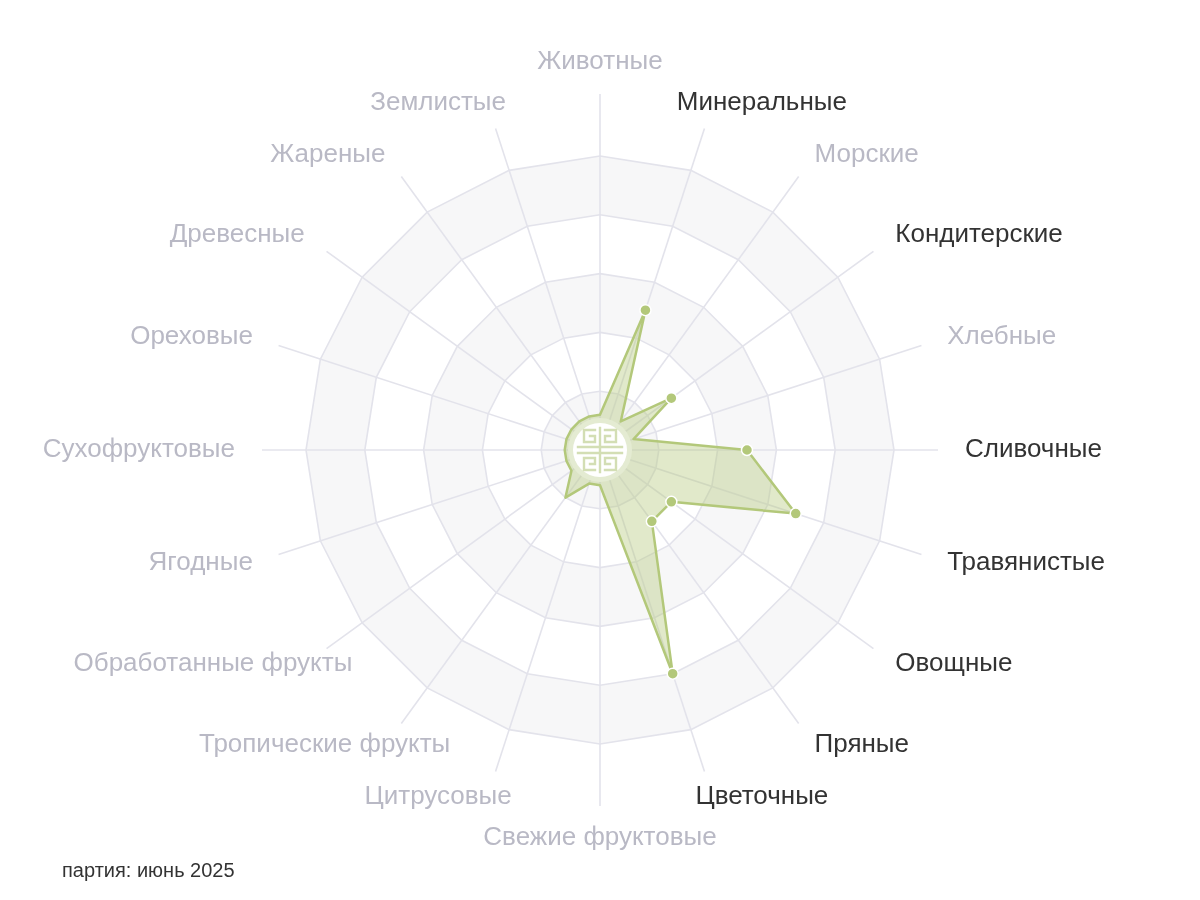 Image resolution: width=1200 pixels, height=900 pixels. What do you see at coordinates (237, 233) in the screenshot?
I see `spoke-label: Древесные` at bounding box center [237, 233].